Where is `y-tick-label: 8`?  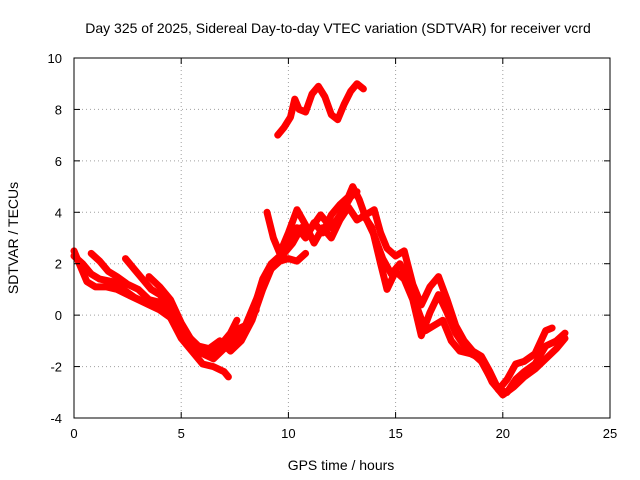
y-tick-label: 8 is located at coordinates (58, 109).